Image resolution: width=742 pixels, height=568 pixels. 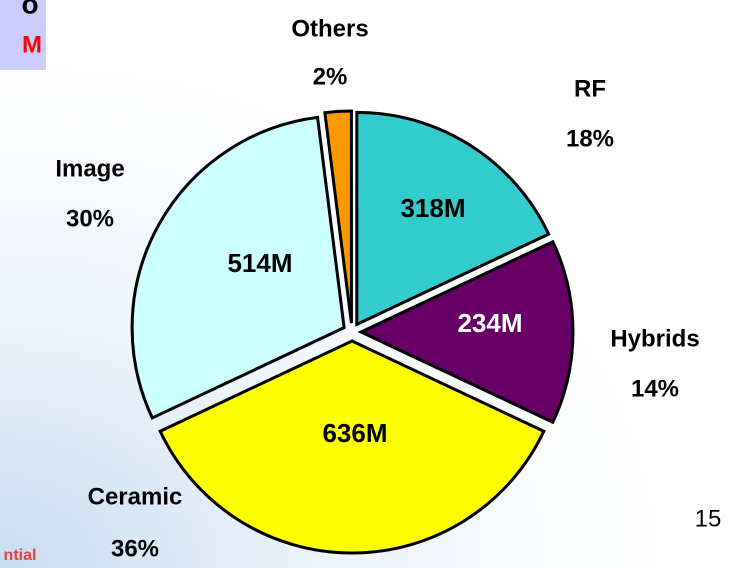 What do you see at coordinates (432, 208) in the screenshot?
I see `amount-label: 318M` at bounding box center [432, 208].